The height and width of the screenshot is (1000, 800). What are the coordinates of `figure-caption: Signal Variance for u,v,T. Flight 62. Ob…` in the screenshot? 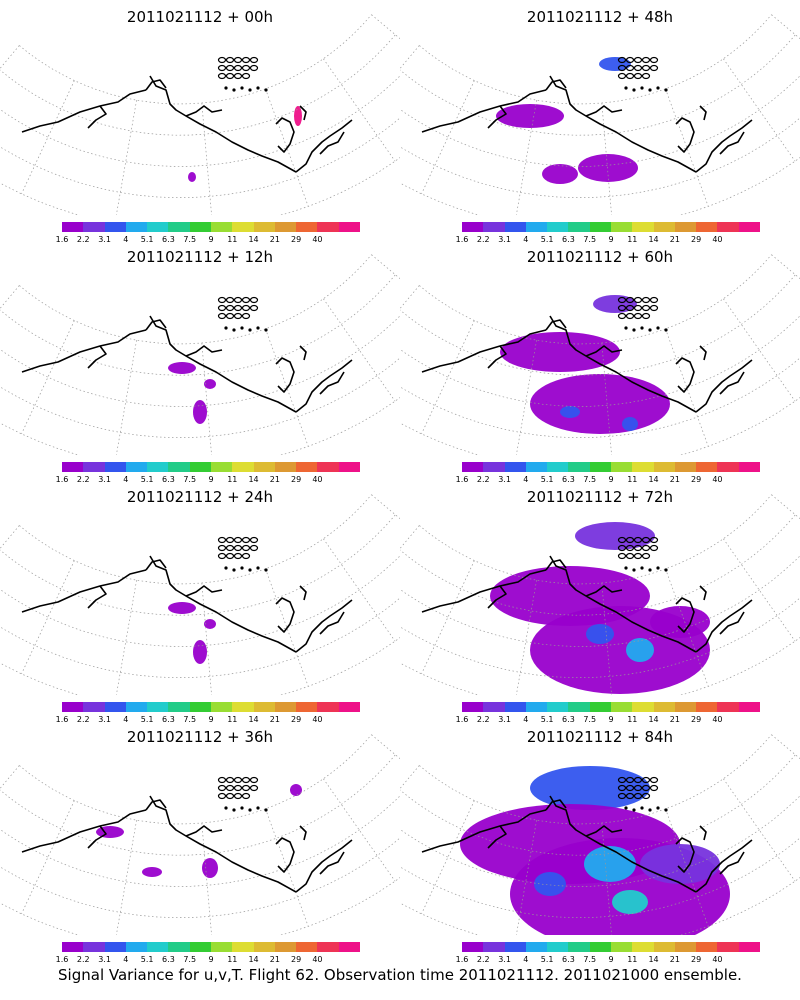 It's located at (400, 975).